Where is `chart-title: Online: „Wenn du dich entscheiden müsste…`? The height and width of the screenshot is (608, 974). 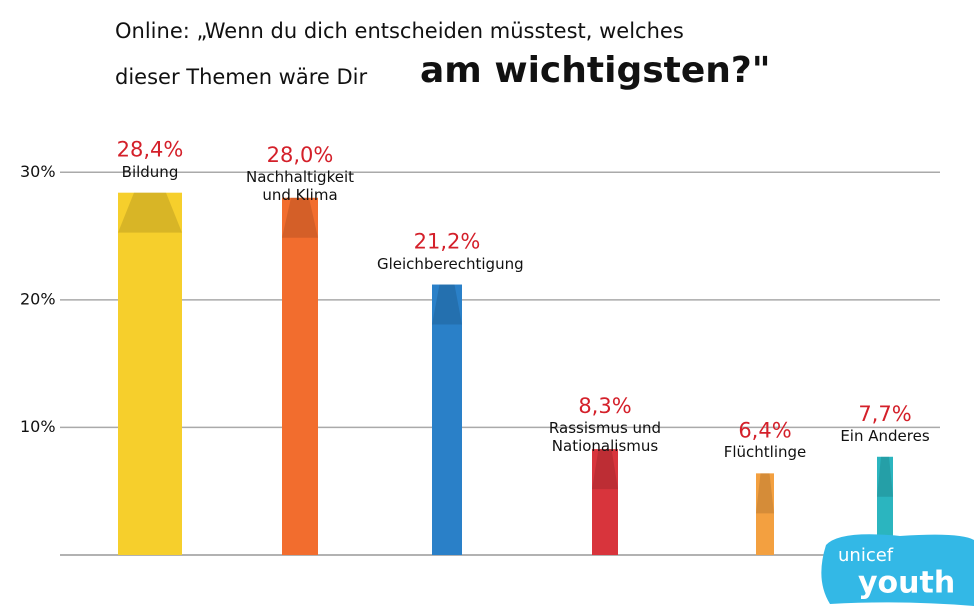
chart-title: Online: „Wenn du dich entscheiden müsste… is located at coordinates (399, 31).